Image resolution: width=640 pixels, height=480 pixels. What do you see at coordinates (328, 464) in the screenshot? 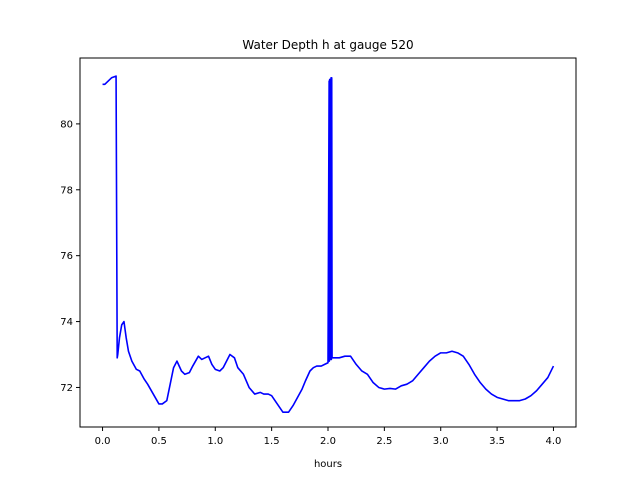
I see `x-axis-label: hours` at bounding box center [328, 464].